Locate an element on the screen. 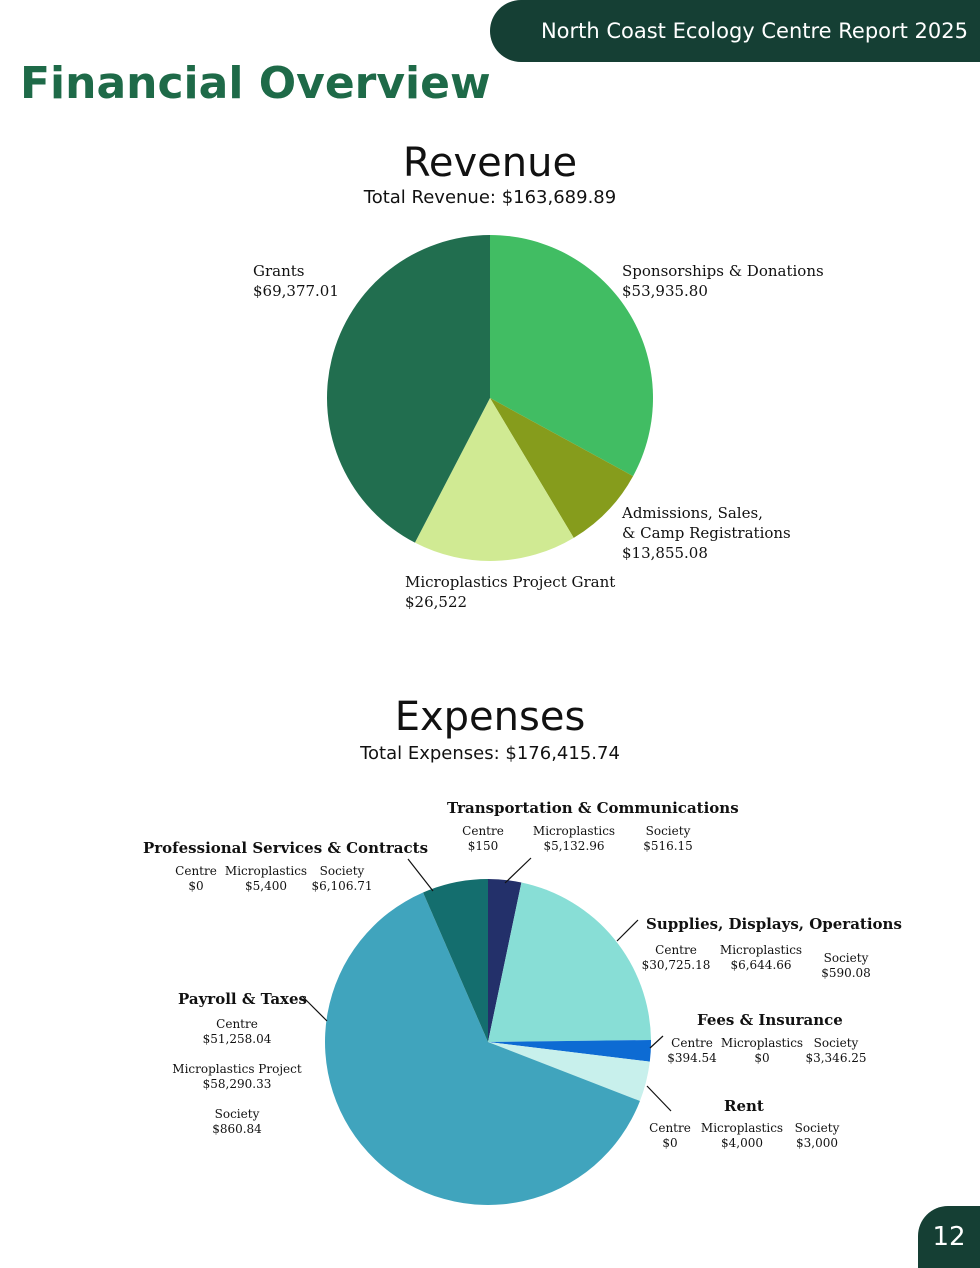  expenses-slice-fees-insurance is located at coordinates (569, 1050).